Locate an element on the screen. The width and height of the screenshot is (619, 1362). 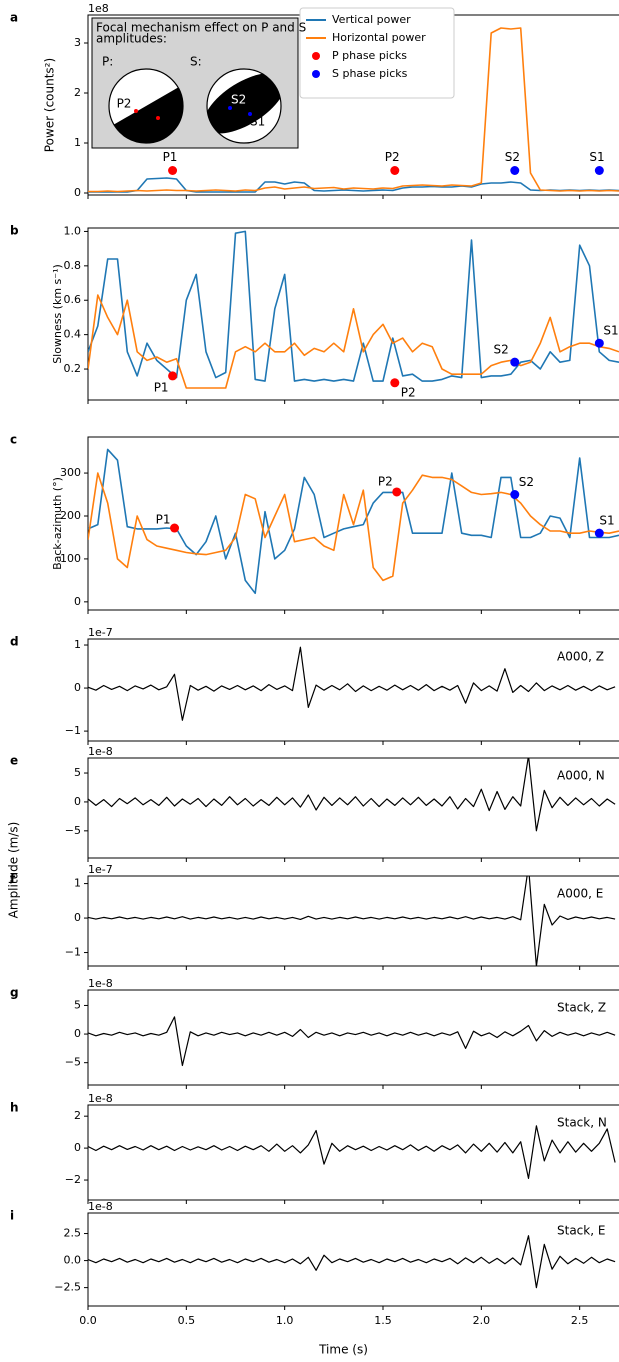
y-axis-label: Back-azimuth (°) is located at coordinates (57, 523).